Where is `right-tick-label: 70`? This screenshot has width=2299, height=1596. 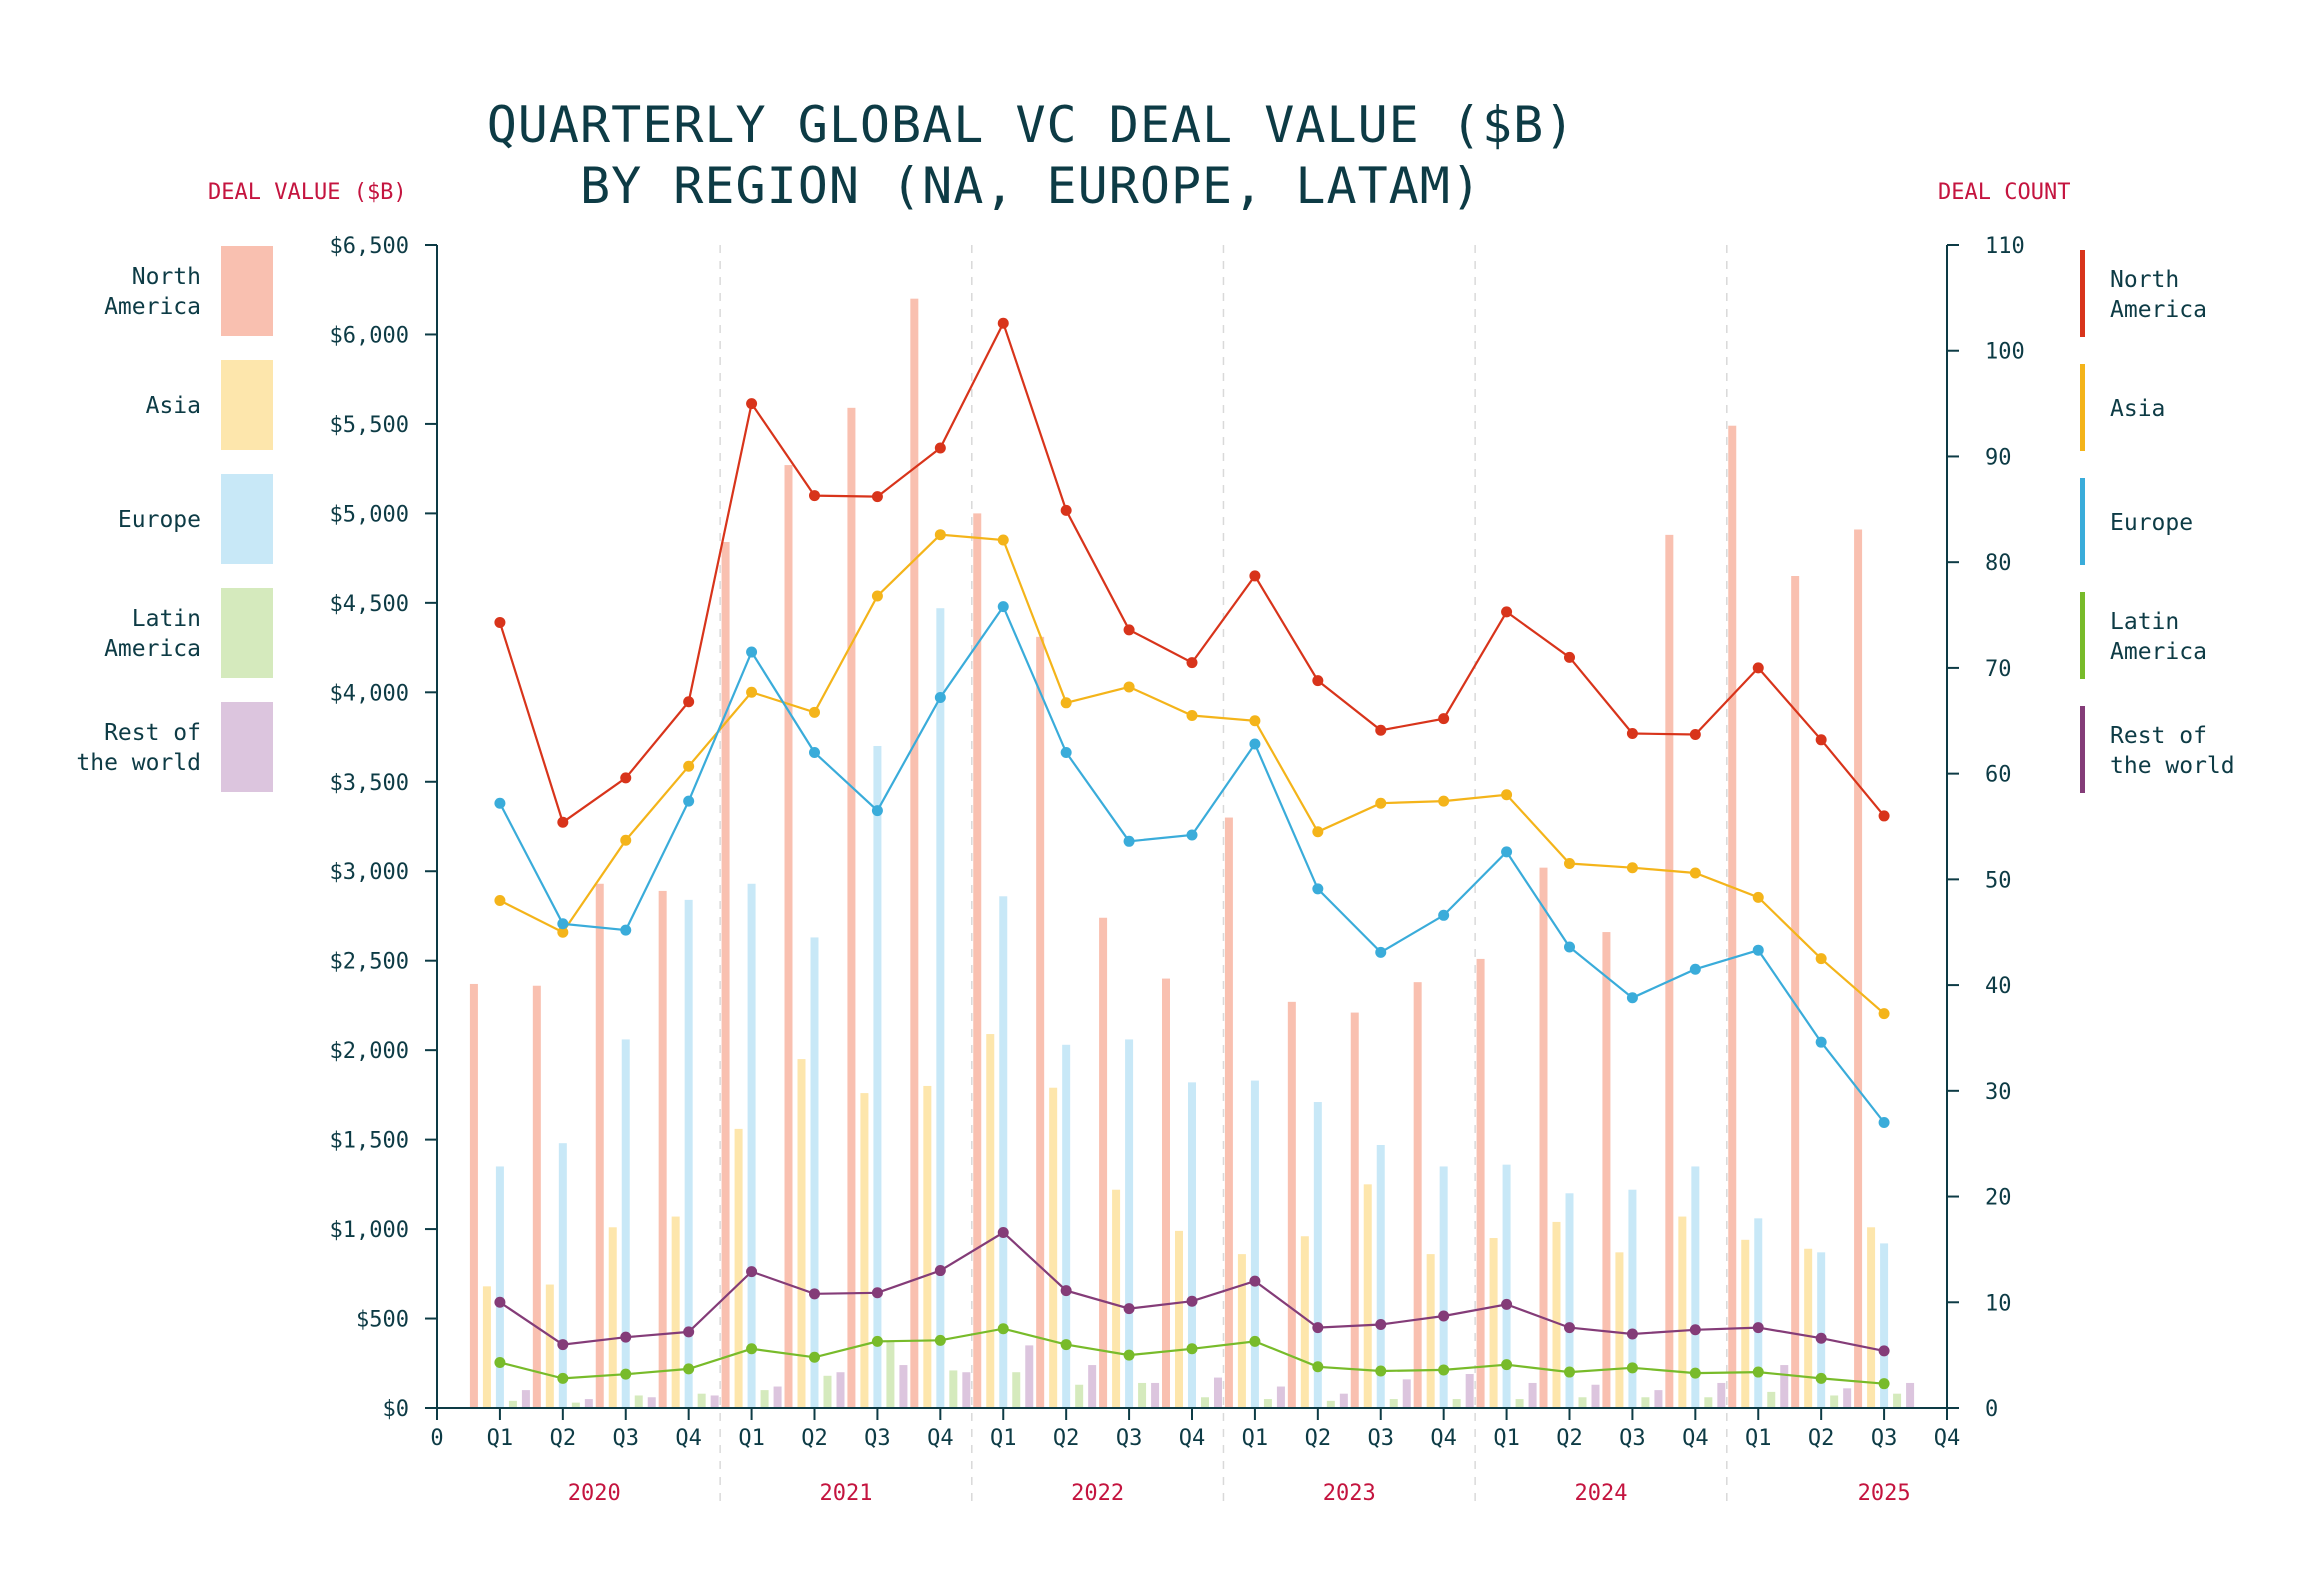 right-tick-label: 70 is located at coordinates (1998, 669).